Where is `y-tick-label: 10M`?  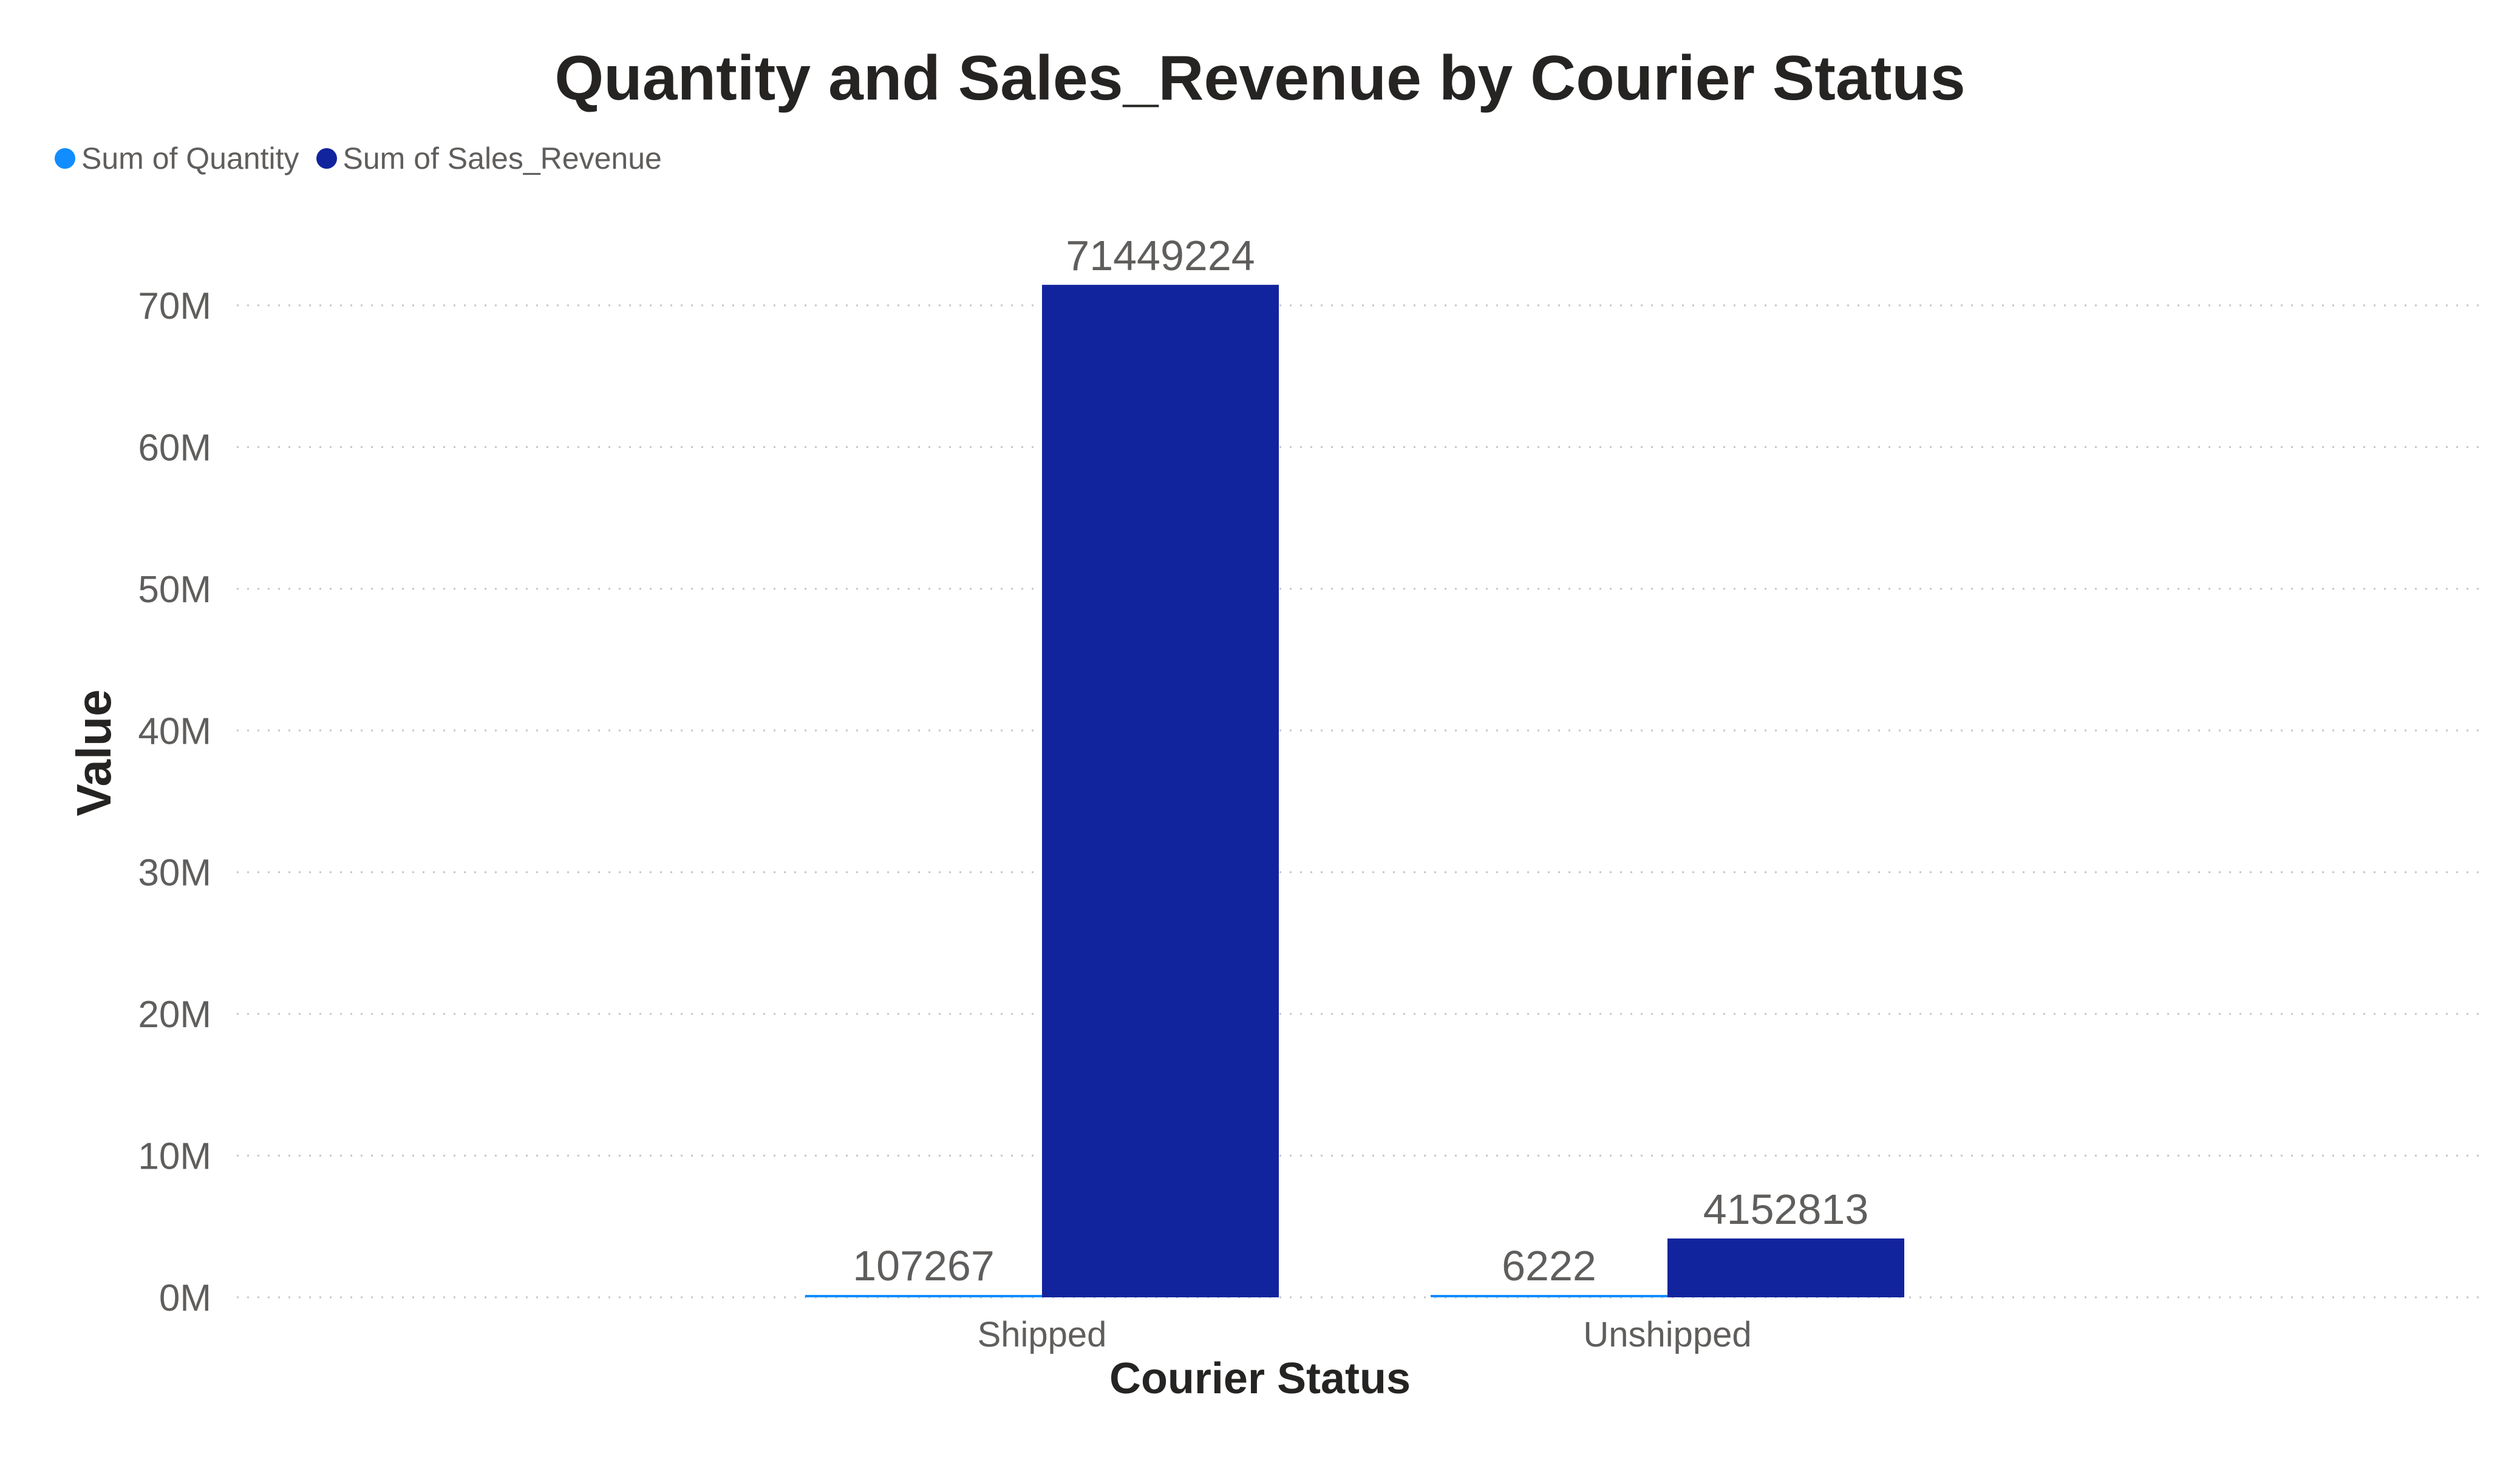
y-tick-label: 10M is located at coordinates (174, 1157).